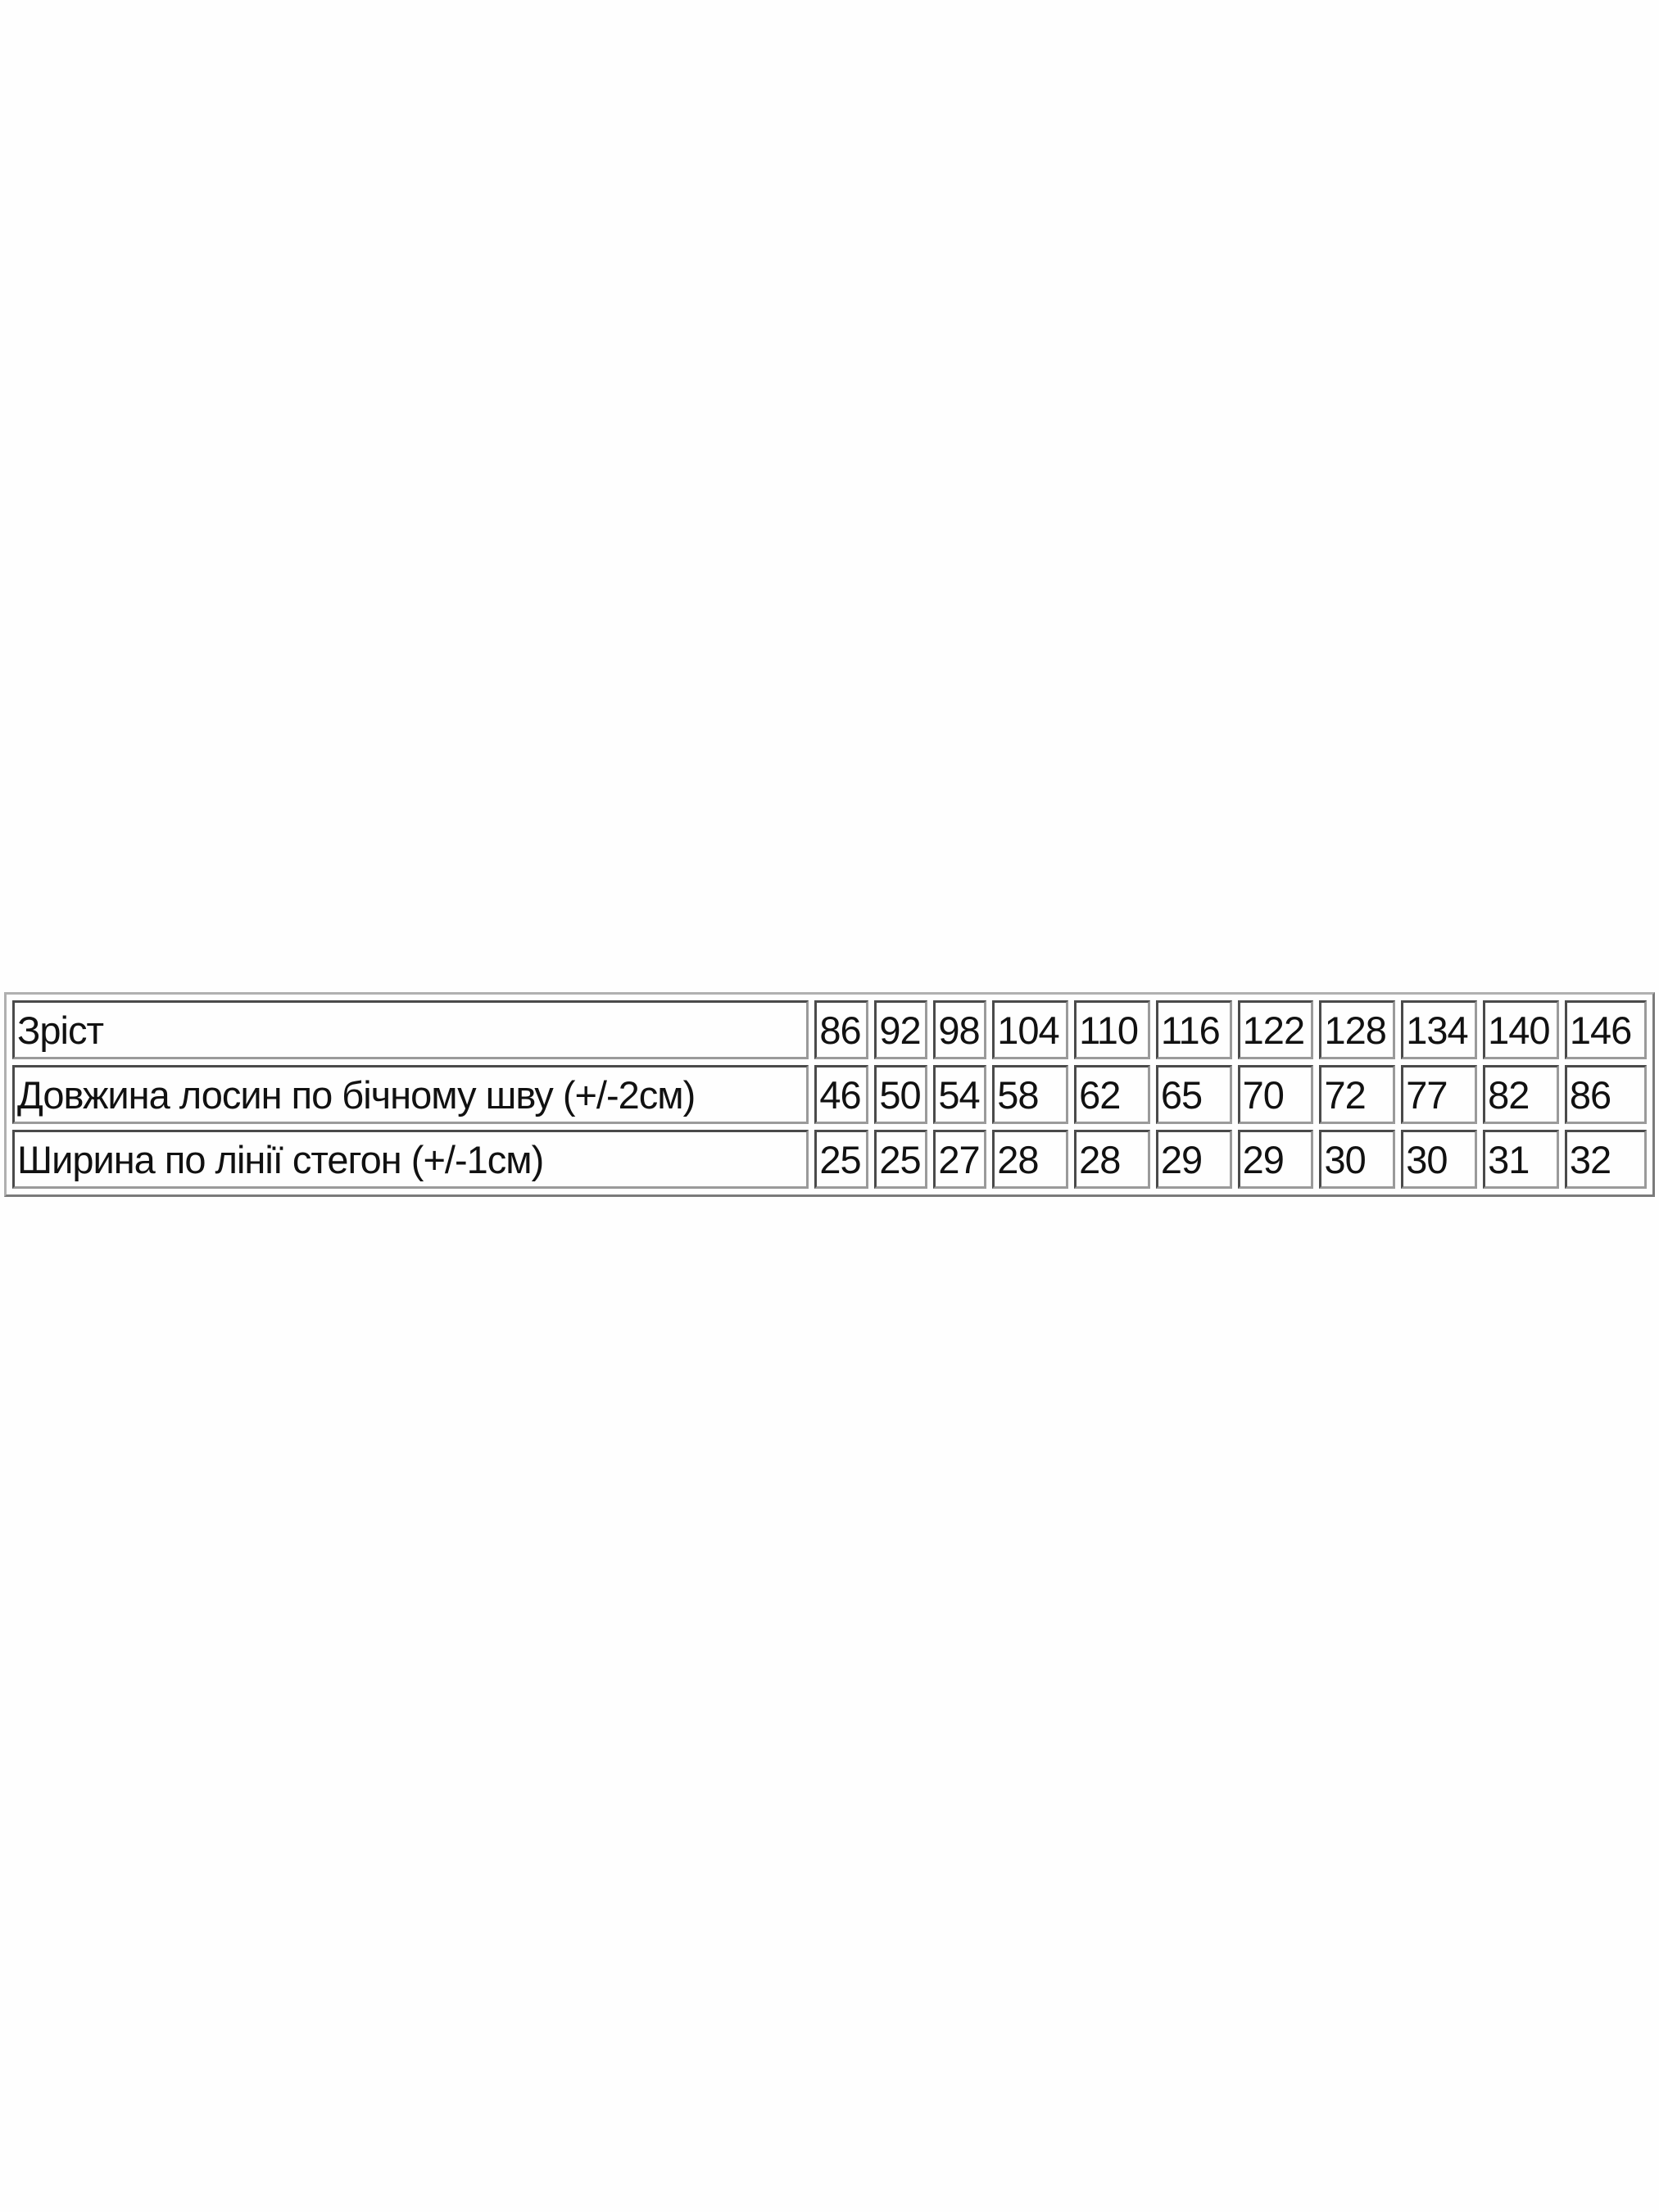 This screenshot has height=2212, width=1659. I want to click on table-cell: 92, so click(901, 1029).